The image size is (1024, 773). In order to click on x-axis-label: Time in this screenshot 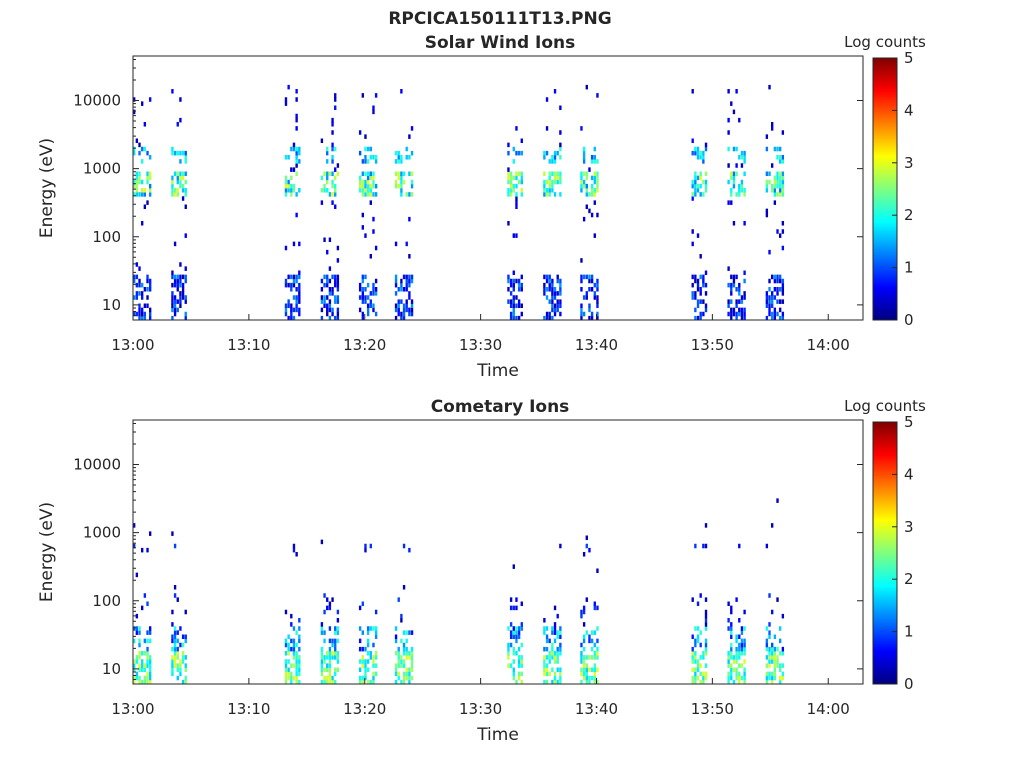, I will do `click(497, 735)`.